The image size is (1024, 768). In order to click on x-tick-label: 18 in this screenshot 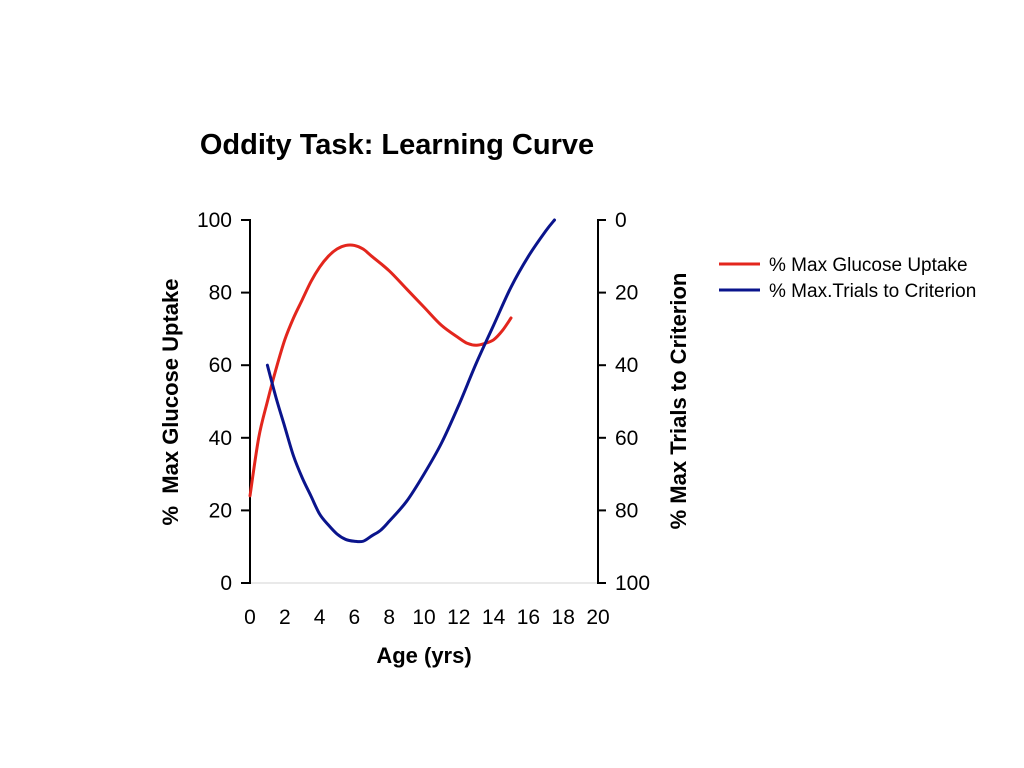, I will do `click(563, 617)`.